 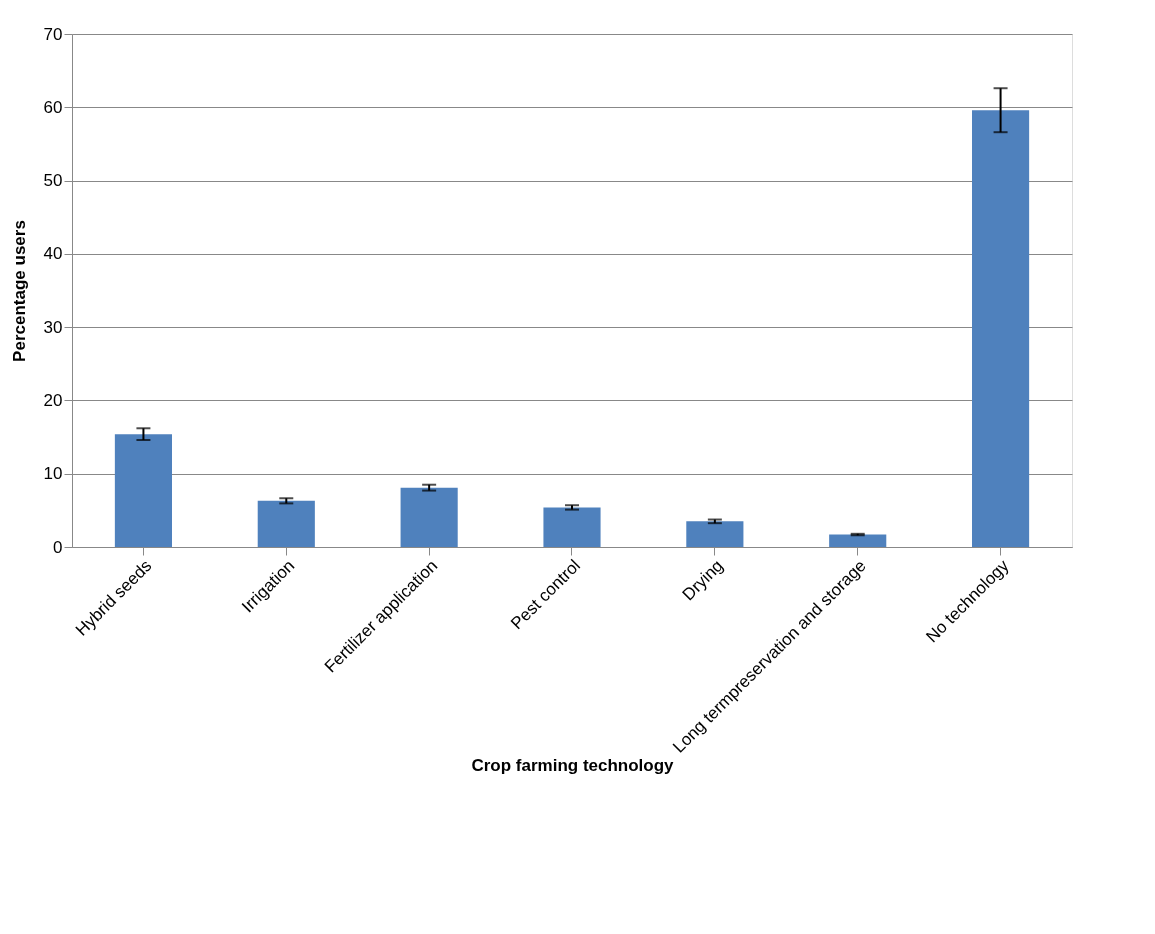 I want to click on y-tick-label: 50, so click(x=53, y=181).